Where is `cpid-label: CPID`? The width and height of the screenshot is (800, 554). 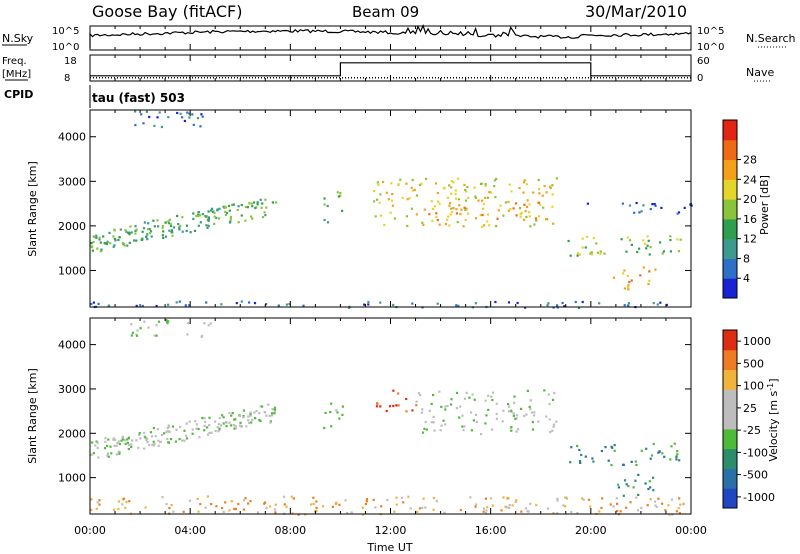 cpid-label: CPID is located at coordinates (18, 94).